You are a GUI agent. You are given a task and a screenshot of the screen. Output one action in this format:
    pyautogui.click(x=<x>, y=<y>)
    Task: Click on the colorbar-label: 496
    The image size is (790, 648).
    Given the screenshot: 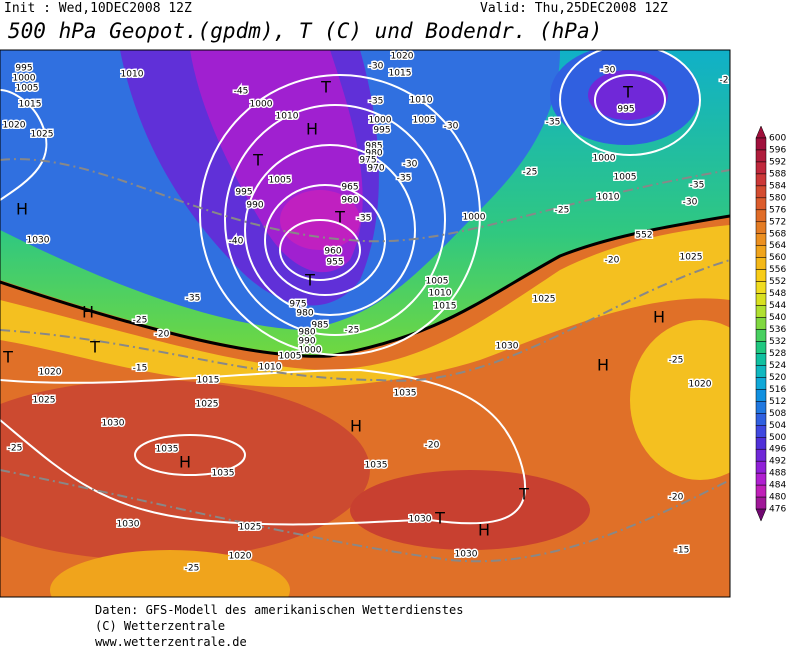 What is the action you would take?
    pyautogui.click(x=777, y=450)
    